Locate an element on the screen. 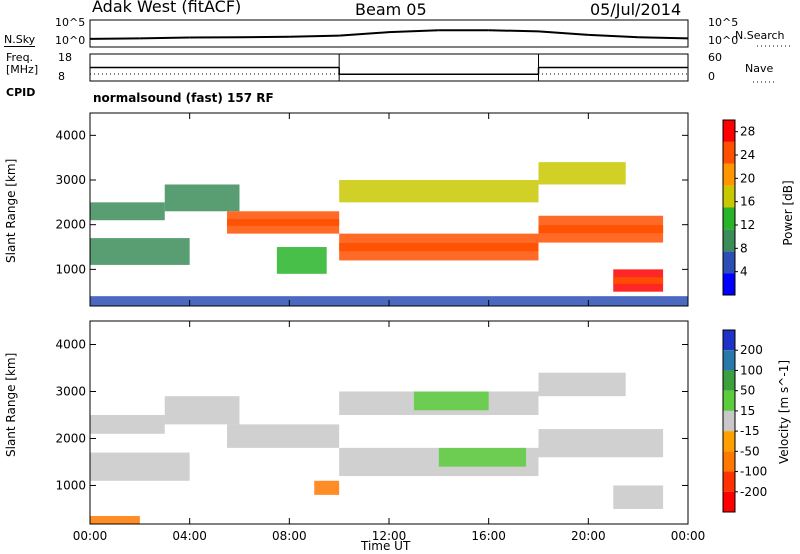 This screenshot has width=800, height=554. velocity-colorbar-tick-label: 200 is located at coordinates (751, 350).